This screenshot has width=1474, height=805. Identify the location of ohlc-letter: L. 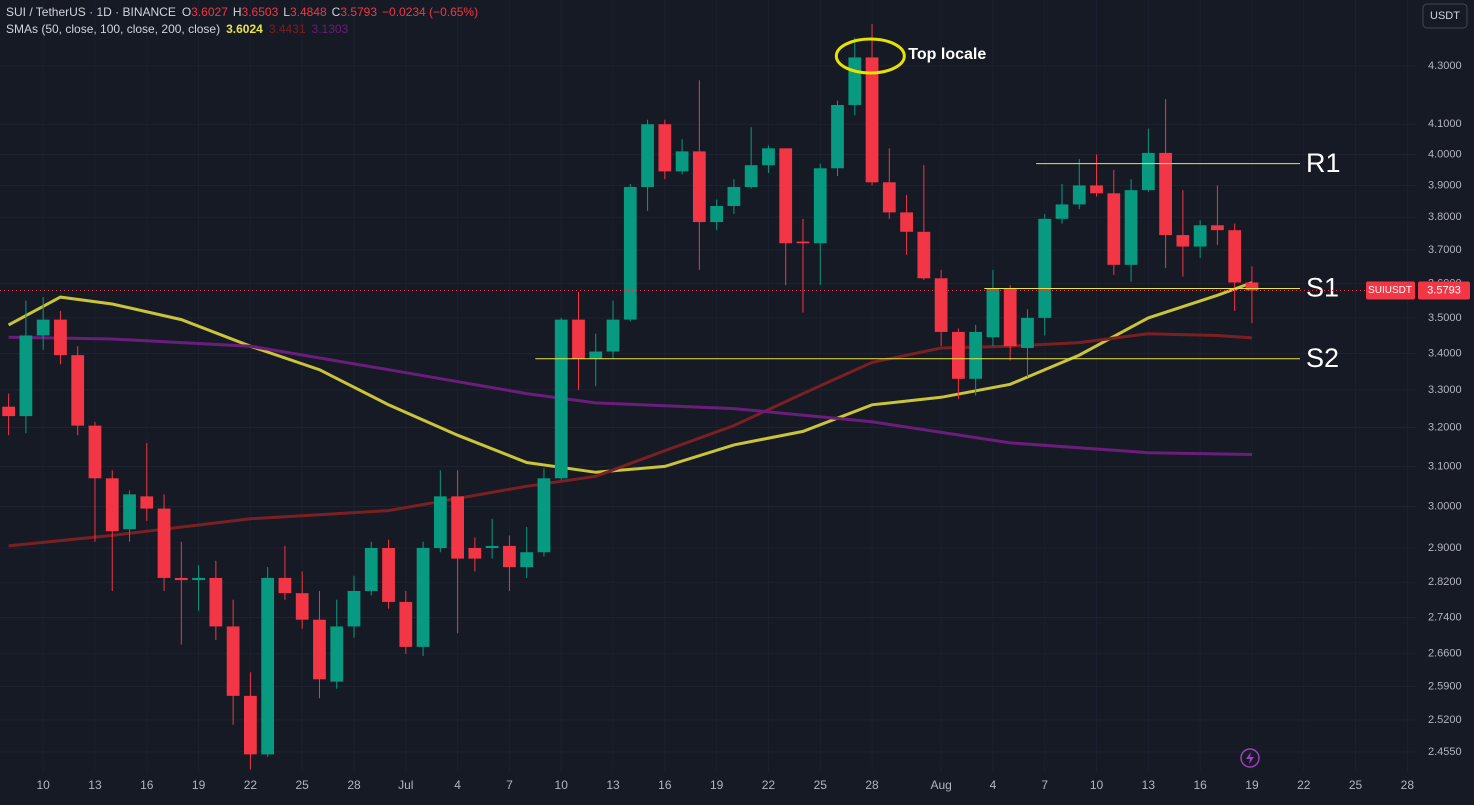
(286, 12).